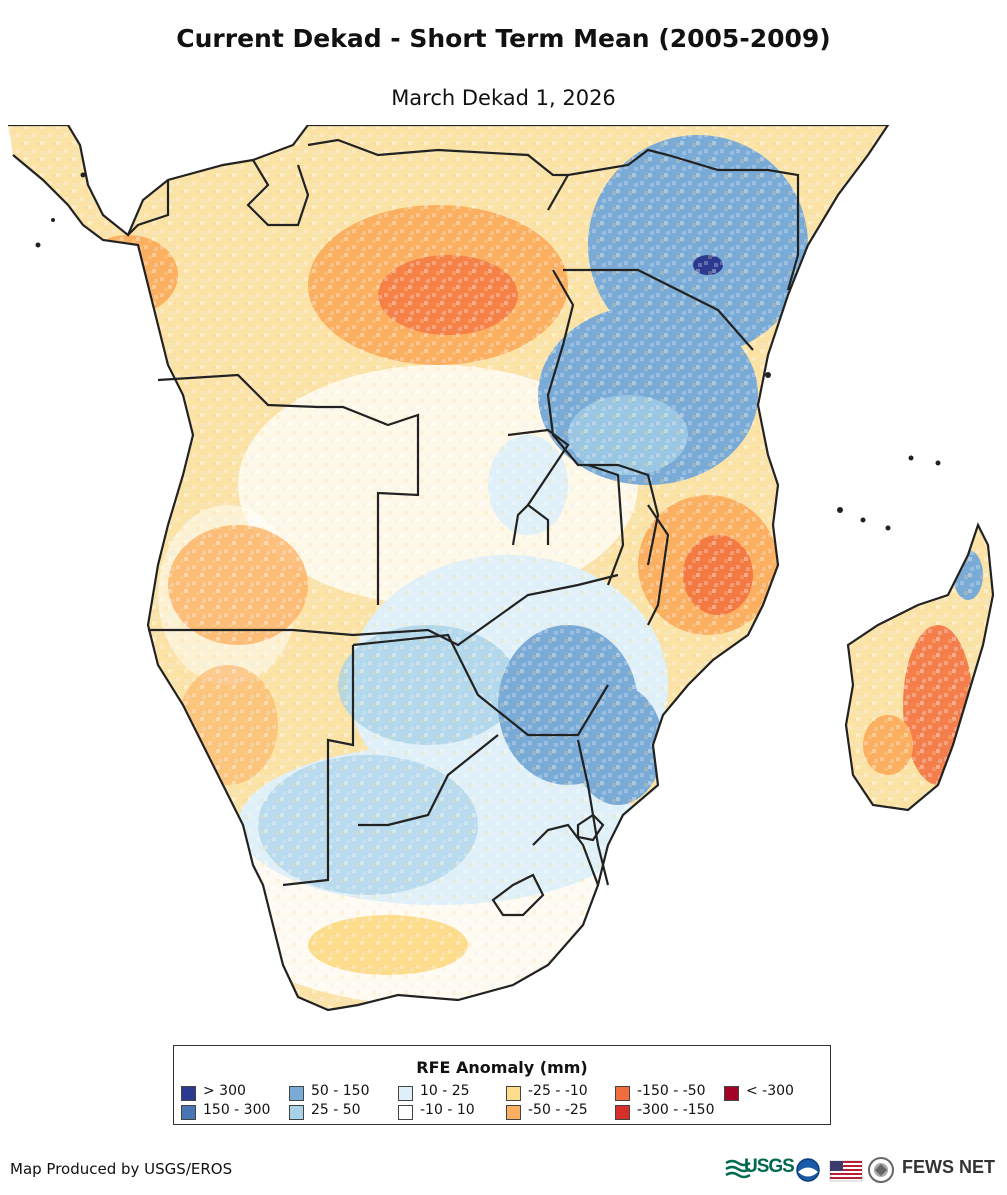 This screenshot has height=1195, width=1007. What do you see at coordinates (340, 1091) in the screenshot?
I see `legend-label: 50 - 150` at bounding box center [340, 1091].